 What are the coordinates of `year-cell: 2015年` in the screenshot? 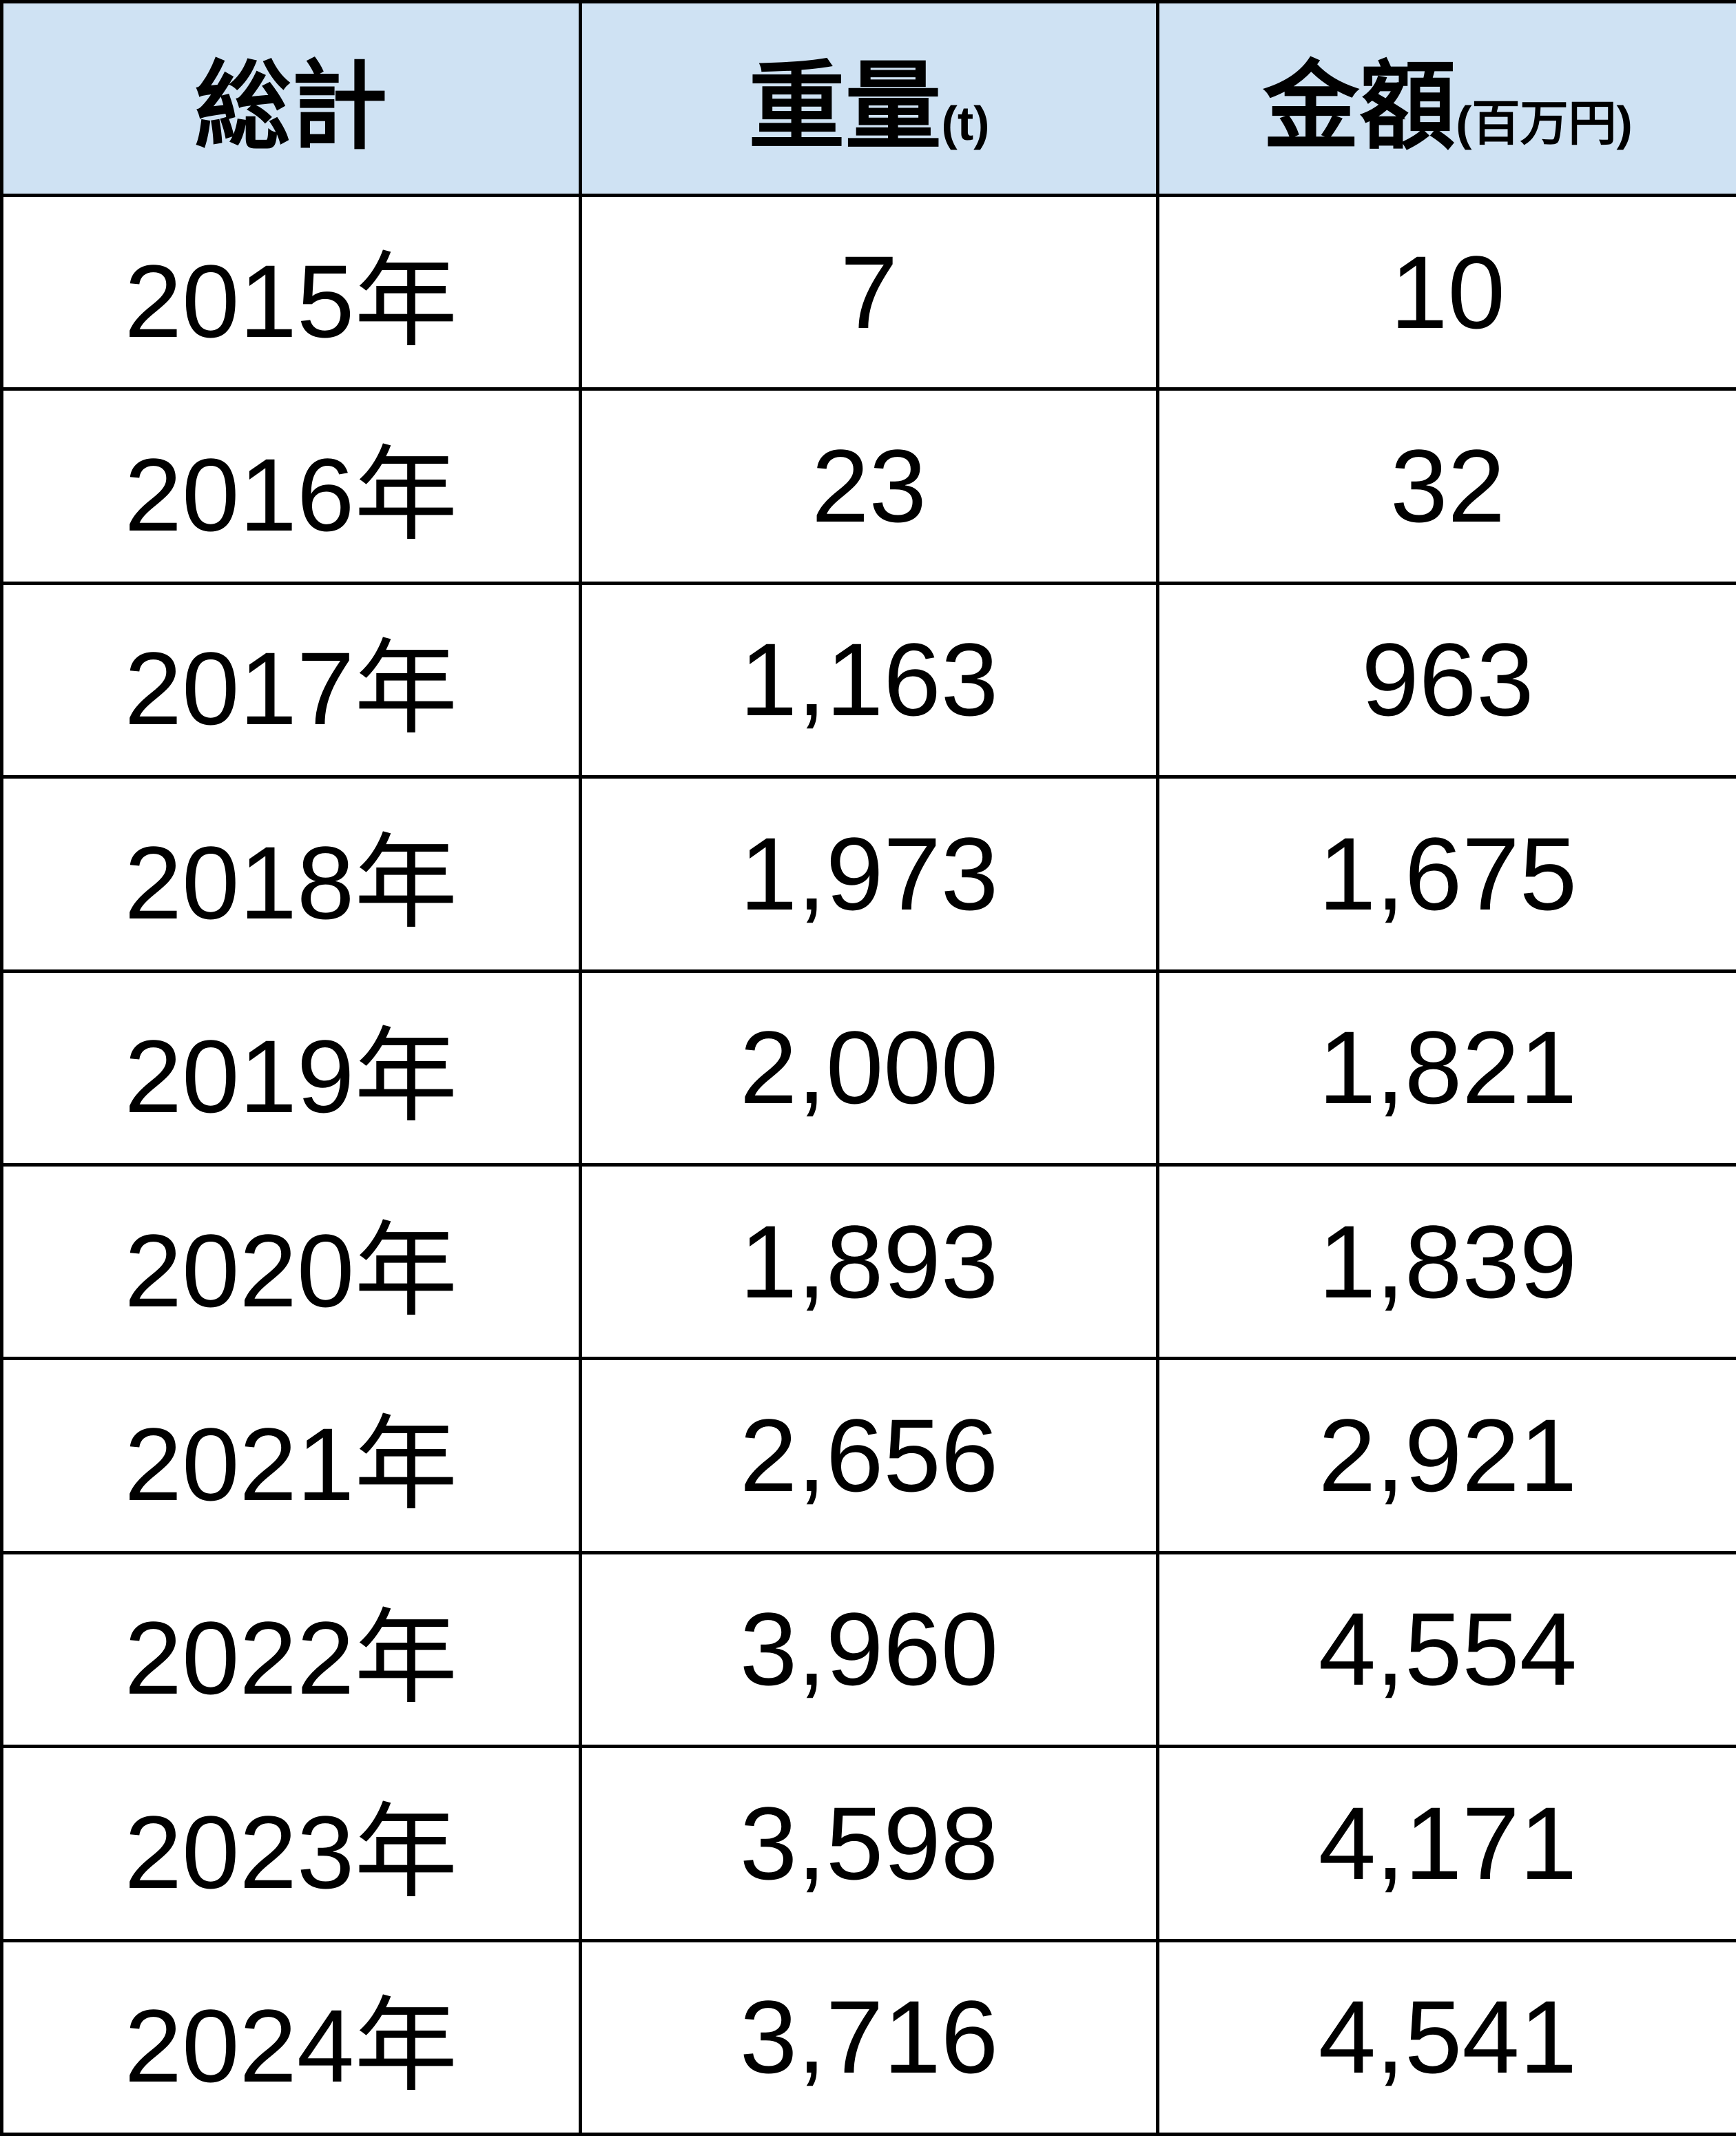 It's located at (291, 292).